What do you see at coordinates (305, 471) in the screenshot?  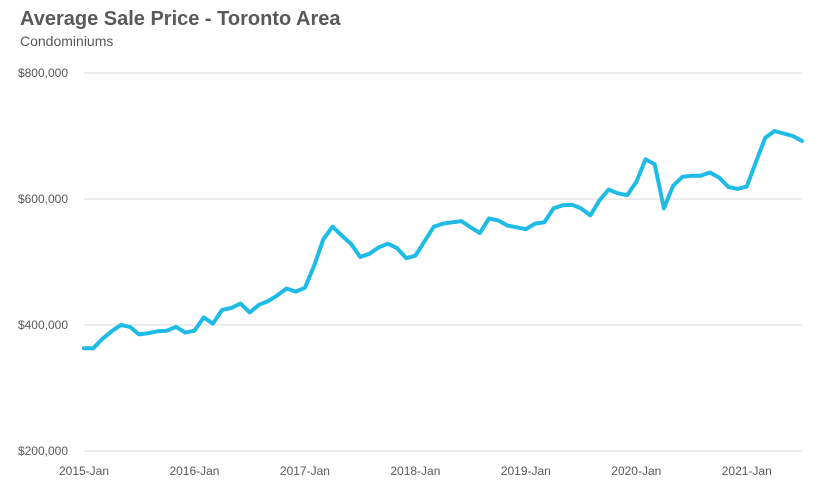 I see `x-tick-label: 2017-Jan` at bounding box center [305, 471].